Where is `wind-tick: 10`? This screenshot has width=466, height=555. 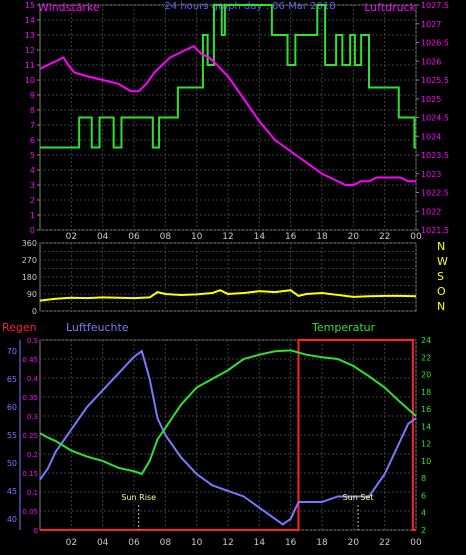
wind-tick: 10 is located at coordinates (30, 80).